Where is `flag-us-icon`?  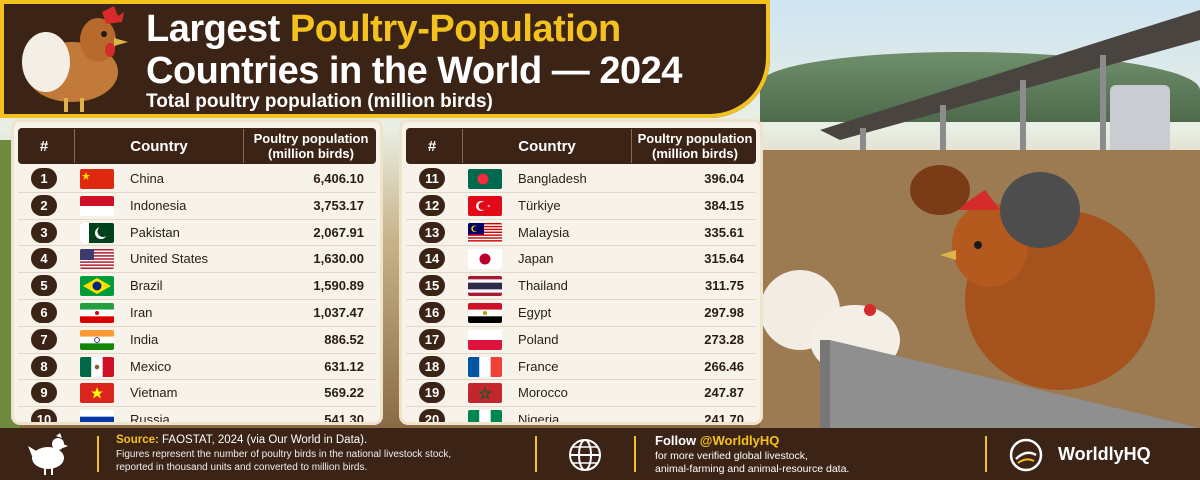
flag-us-icon is located at coordinates (97, 259).